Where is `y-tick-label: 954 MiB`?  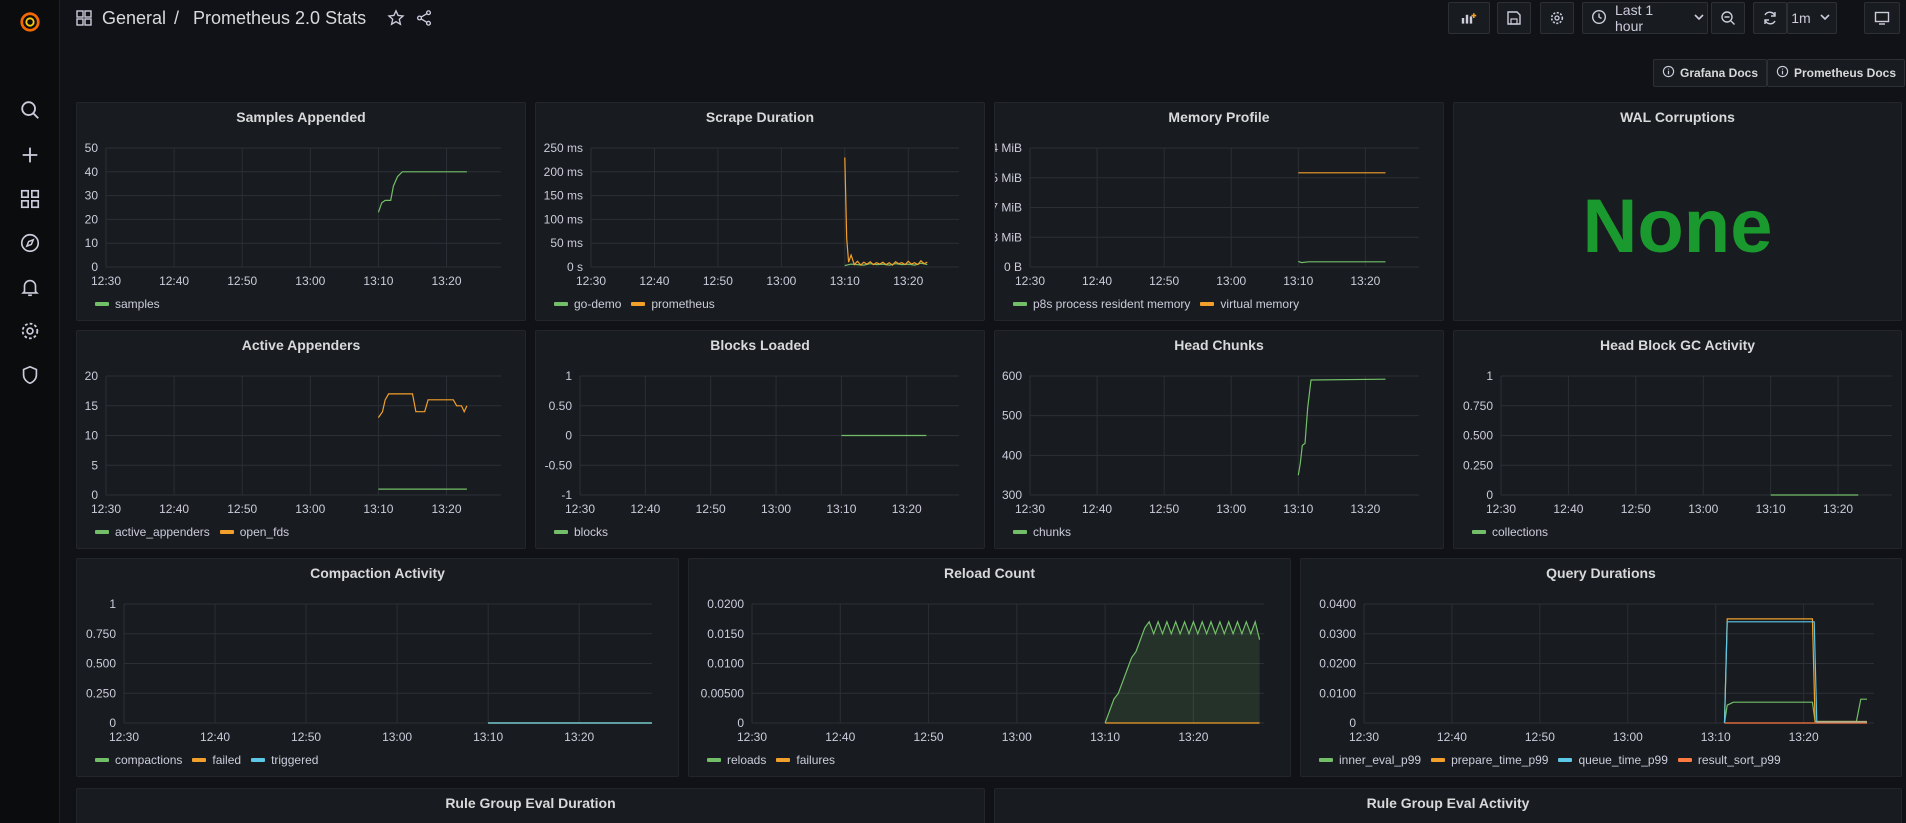
y-tick-label: 954 MiB is located at coordinates (1008, 148).